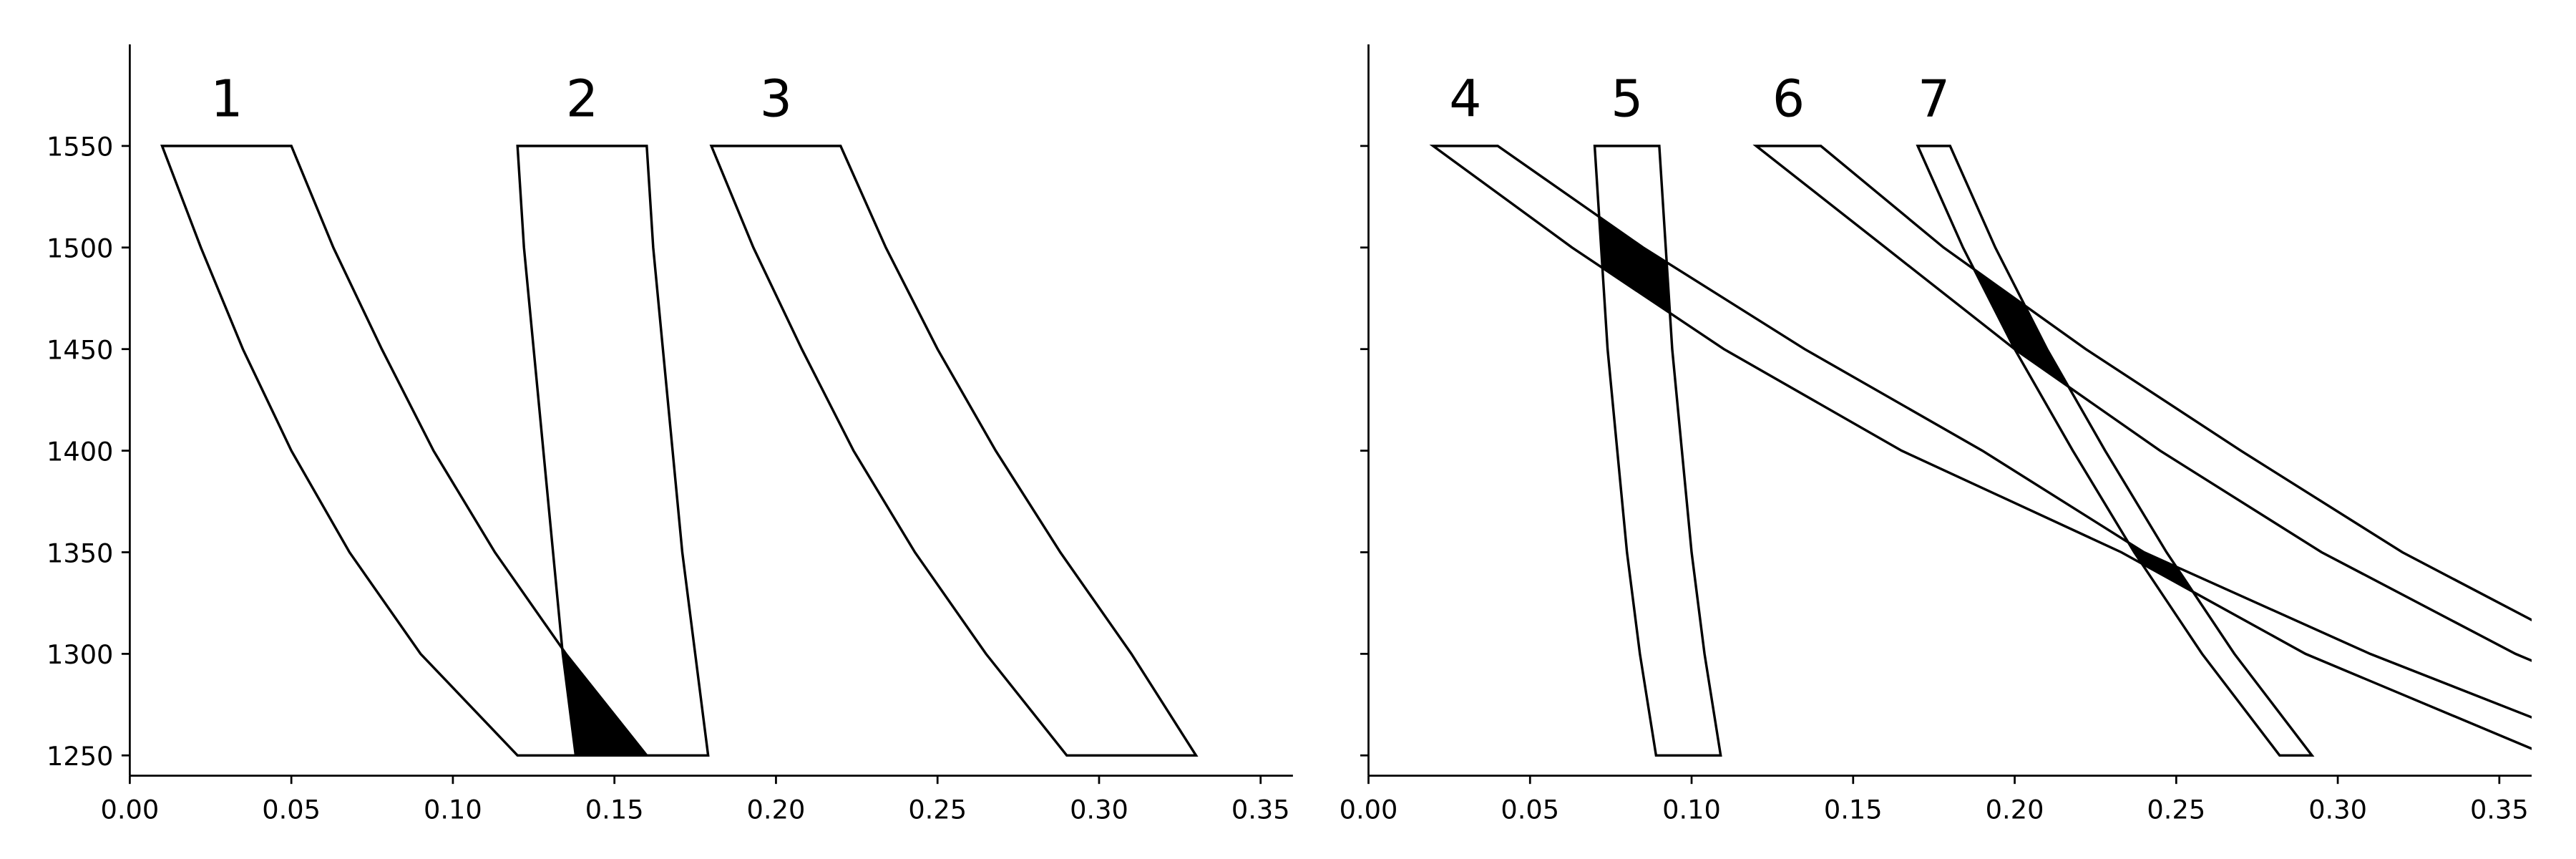 The height and width of the screenshot is (859, 2576). Describe the element at coordinates (80, 147) in the screenshot. I see `y-tick-label: 1550` at that location.